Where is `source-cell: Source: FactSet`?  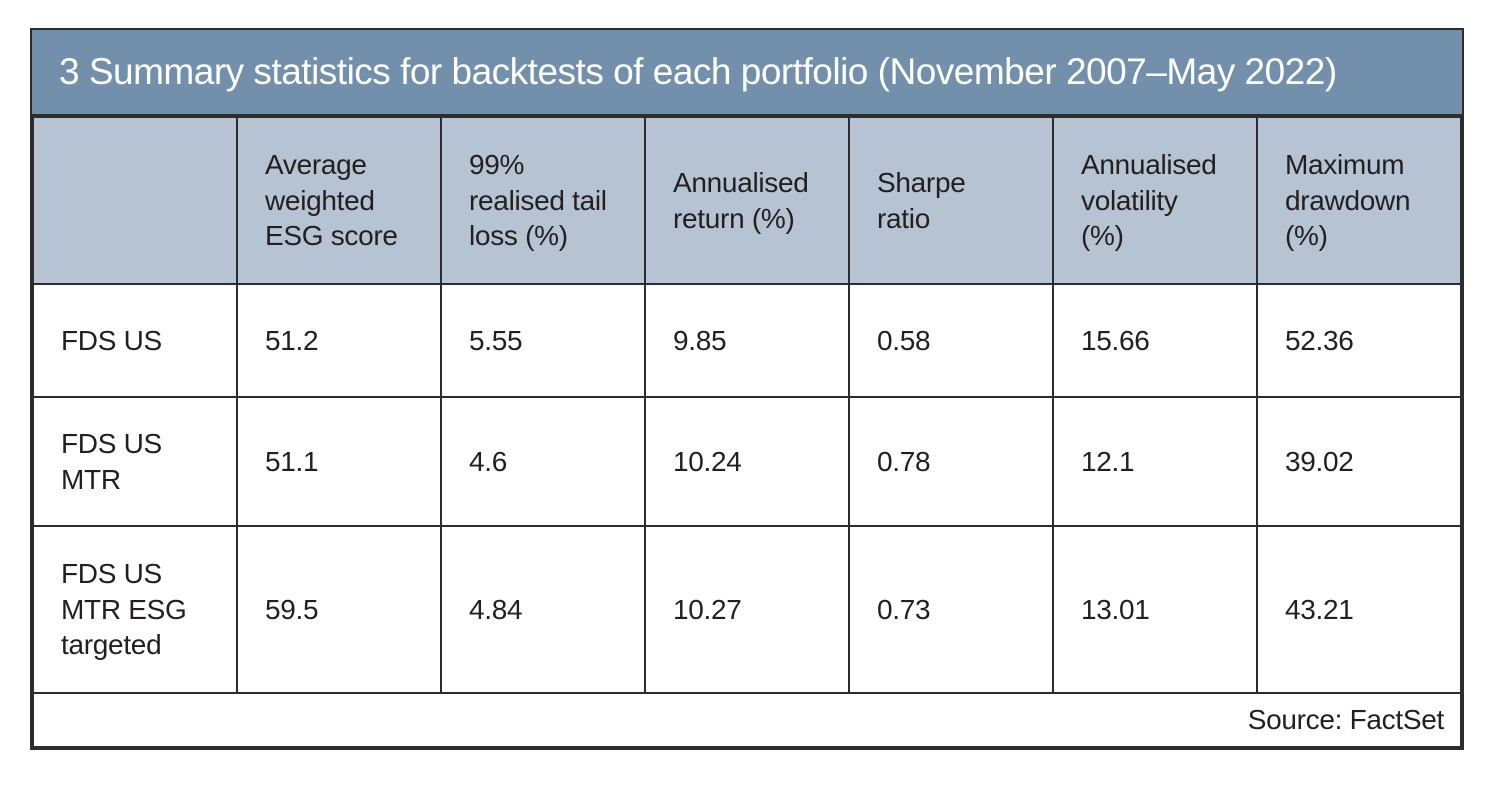 source-cell: Source: FactSet is located at coordinates (747, 720).